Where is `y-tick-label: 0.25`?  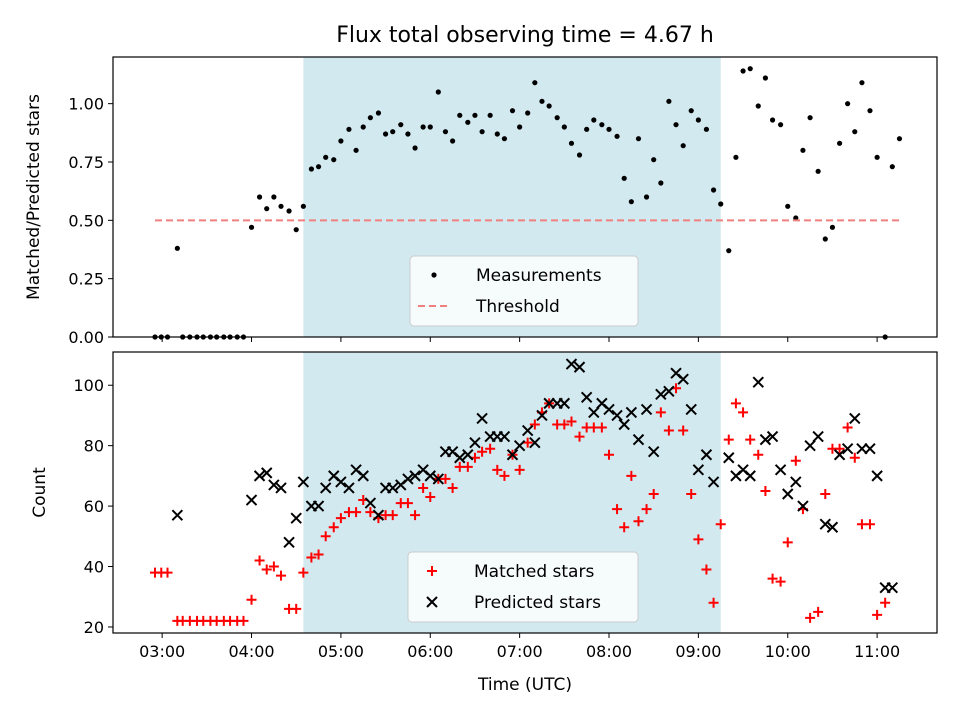 y-tick-label: 0.25 is located at coordinates (86, 279).